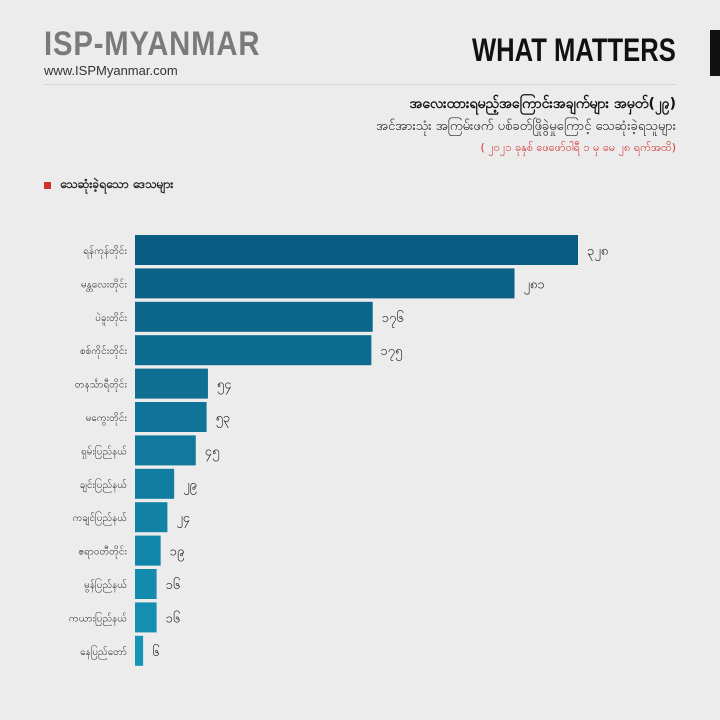 The image size is (720, 720). I want to click on category-label: နေပြည်တော်, so click(103, 652).